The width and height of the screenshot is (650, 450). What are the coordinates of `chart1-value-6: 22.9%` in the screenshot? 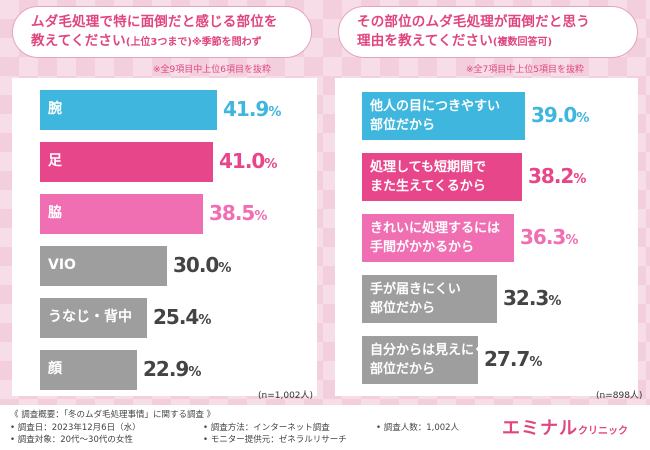 It's located at (172, 369).